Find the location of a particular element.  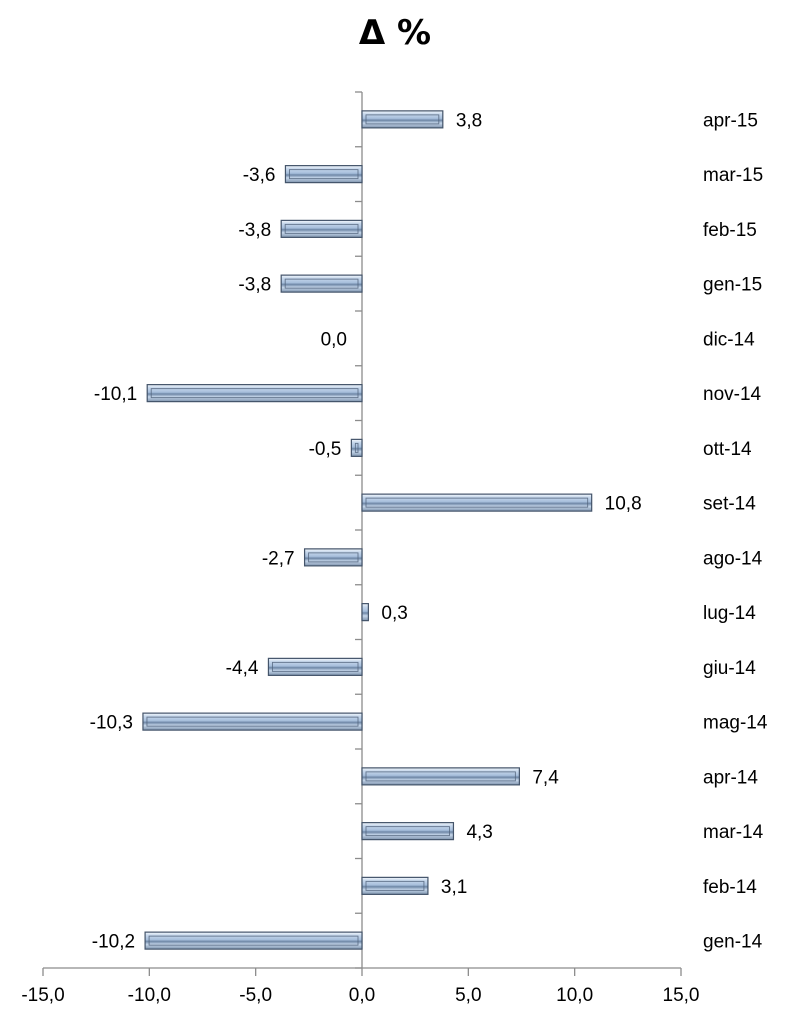

x-tick-labels: -15,0 -10,0 -5,0 0,0 5,0 10,0 15,0 is located at coordinates (360, 995).